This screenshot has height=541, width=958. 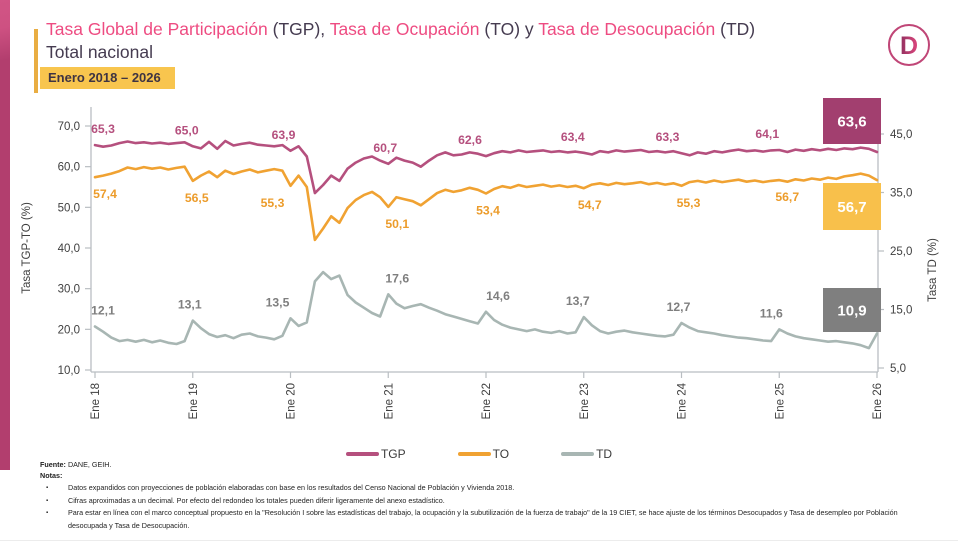 I want to click on legend-label: TD, so click(x=604, y=454).